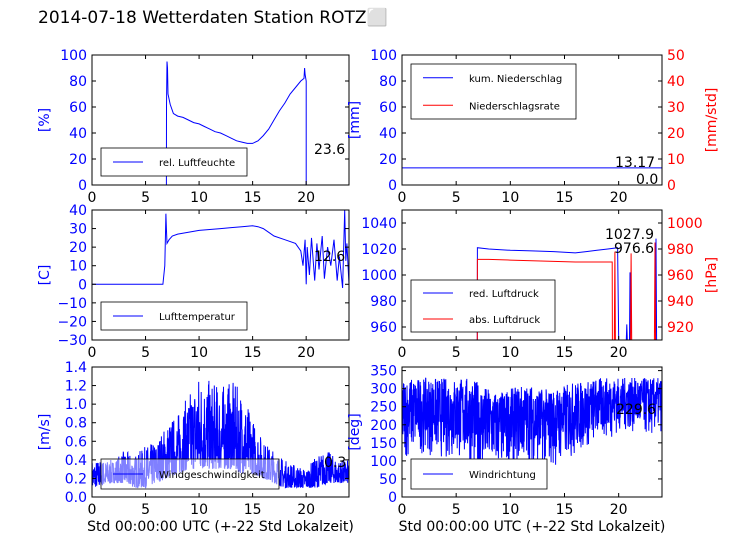 This screenshot has width=736, height=552. Describe the element at coordinates (510, 353) in the screenshot. I see `pressure-xtick-label: 10` at that location.